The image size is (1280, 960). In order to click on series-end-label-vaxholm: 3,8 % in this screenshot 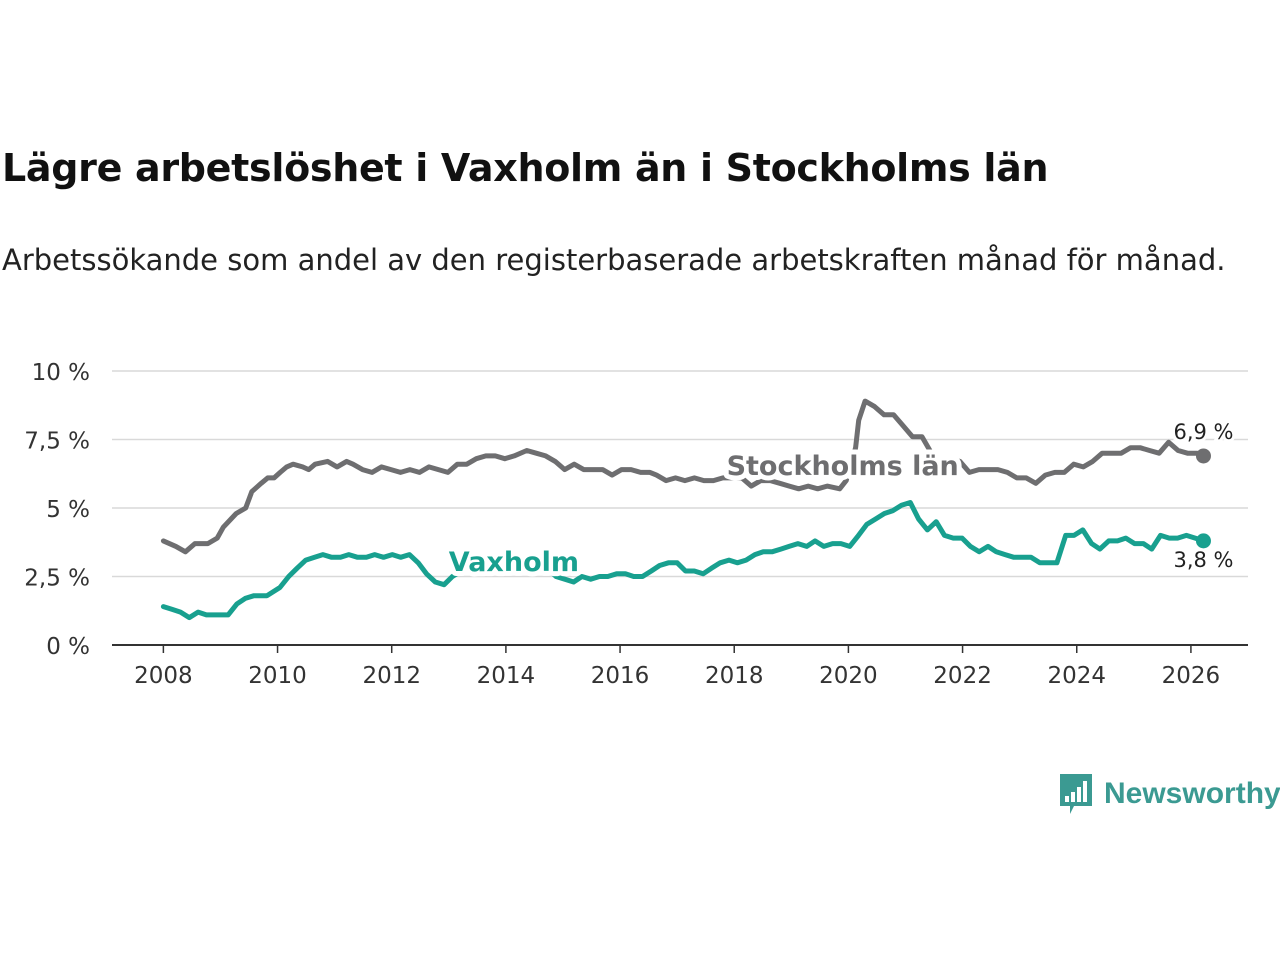, I will do `click(1203, 560)`.